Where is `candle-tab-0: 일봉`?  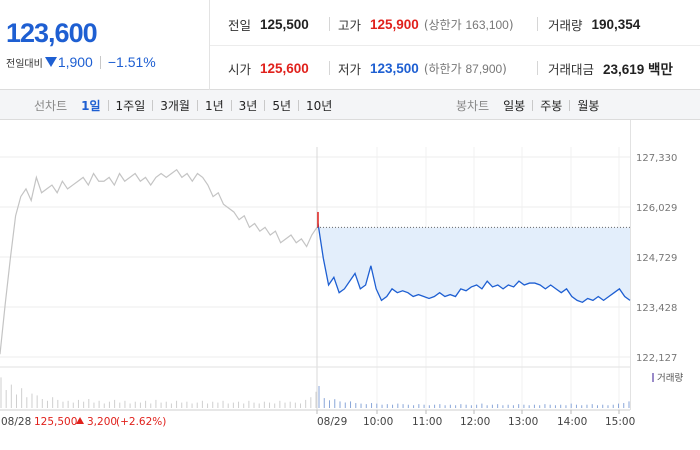 candle-tab-0: 일봉 is located at coordinates (514, 105).